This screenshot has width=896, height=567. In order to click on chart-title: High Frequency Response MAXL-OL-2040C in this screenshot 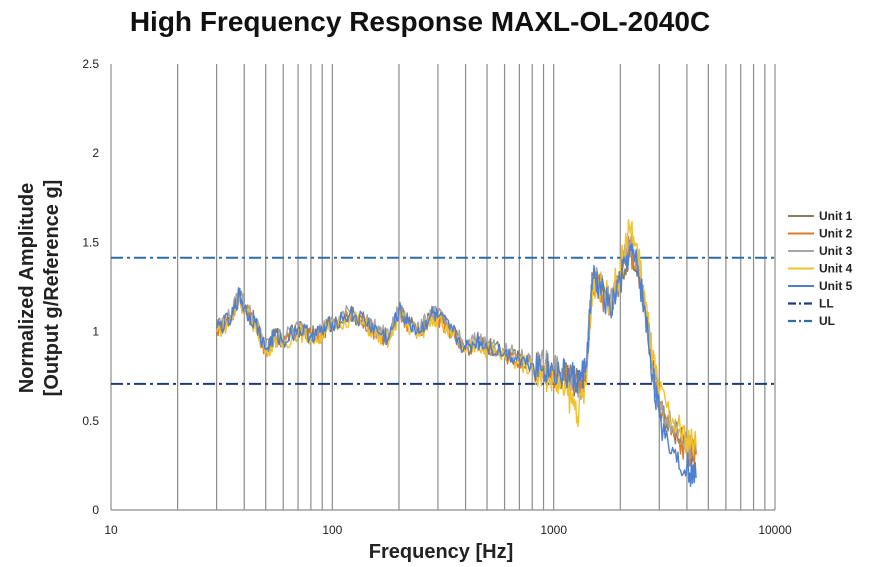, I will do `click(420, 21)`.